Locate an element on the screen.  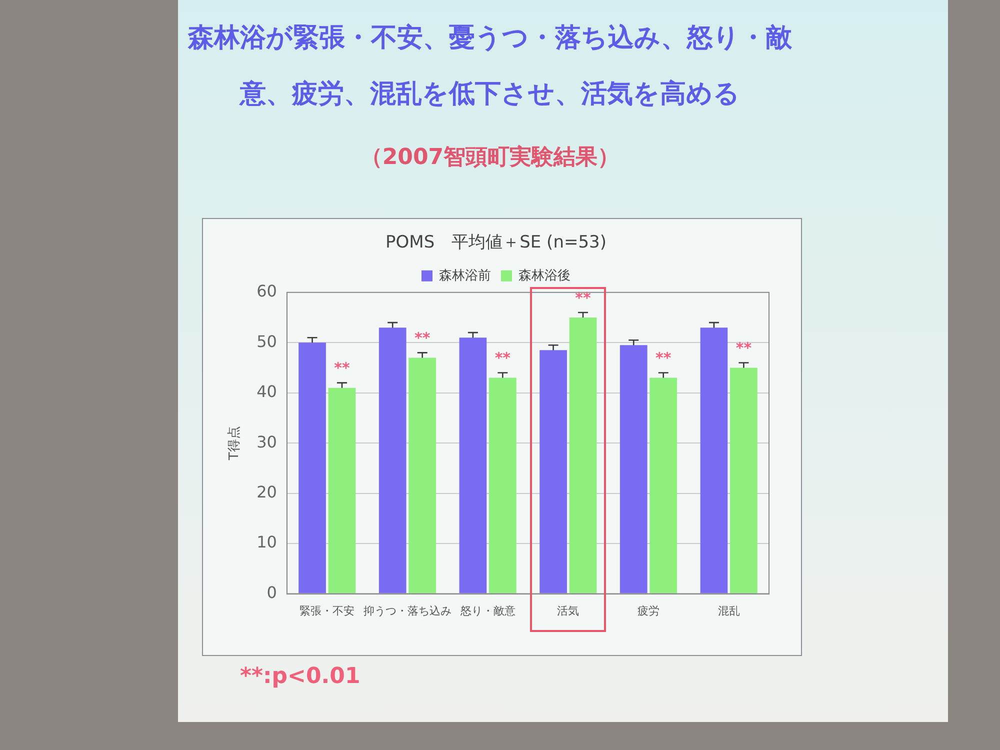
y-tick-label: 0 is located at coordinates (271, 592).